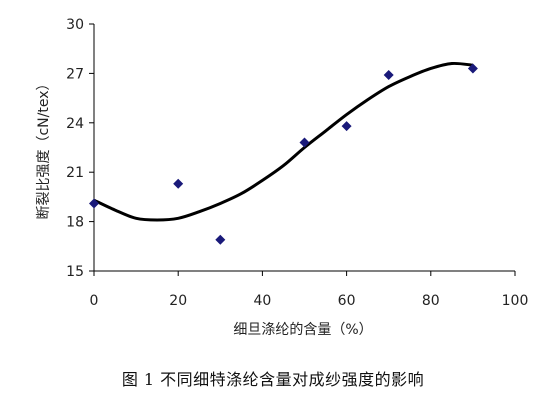 The height and width of the screenshot is (403, 546). I want to click on x-tick-label: 0, so click(94, 301).